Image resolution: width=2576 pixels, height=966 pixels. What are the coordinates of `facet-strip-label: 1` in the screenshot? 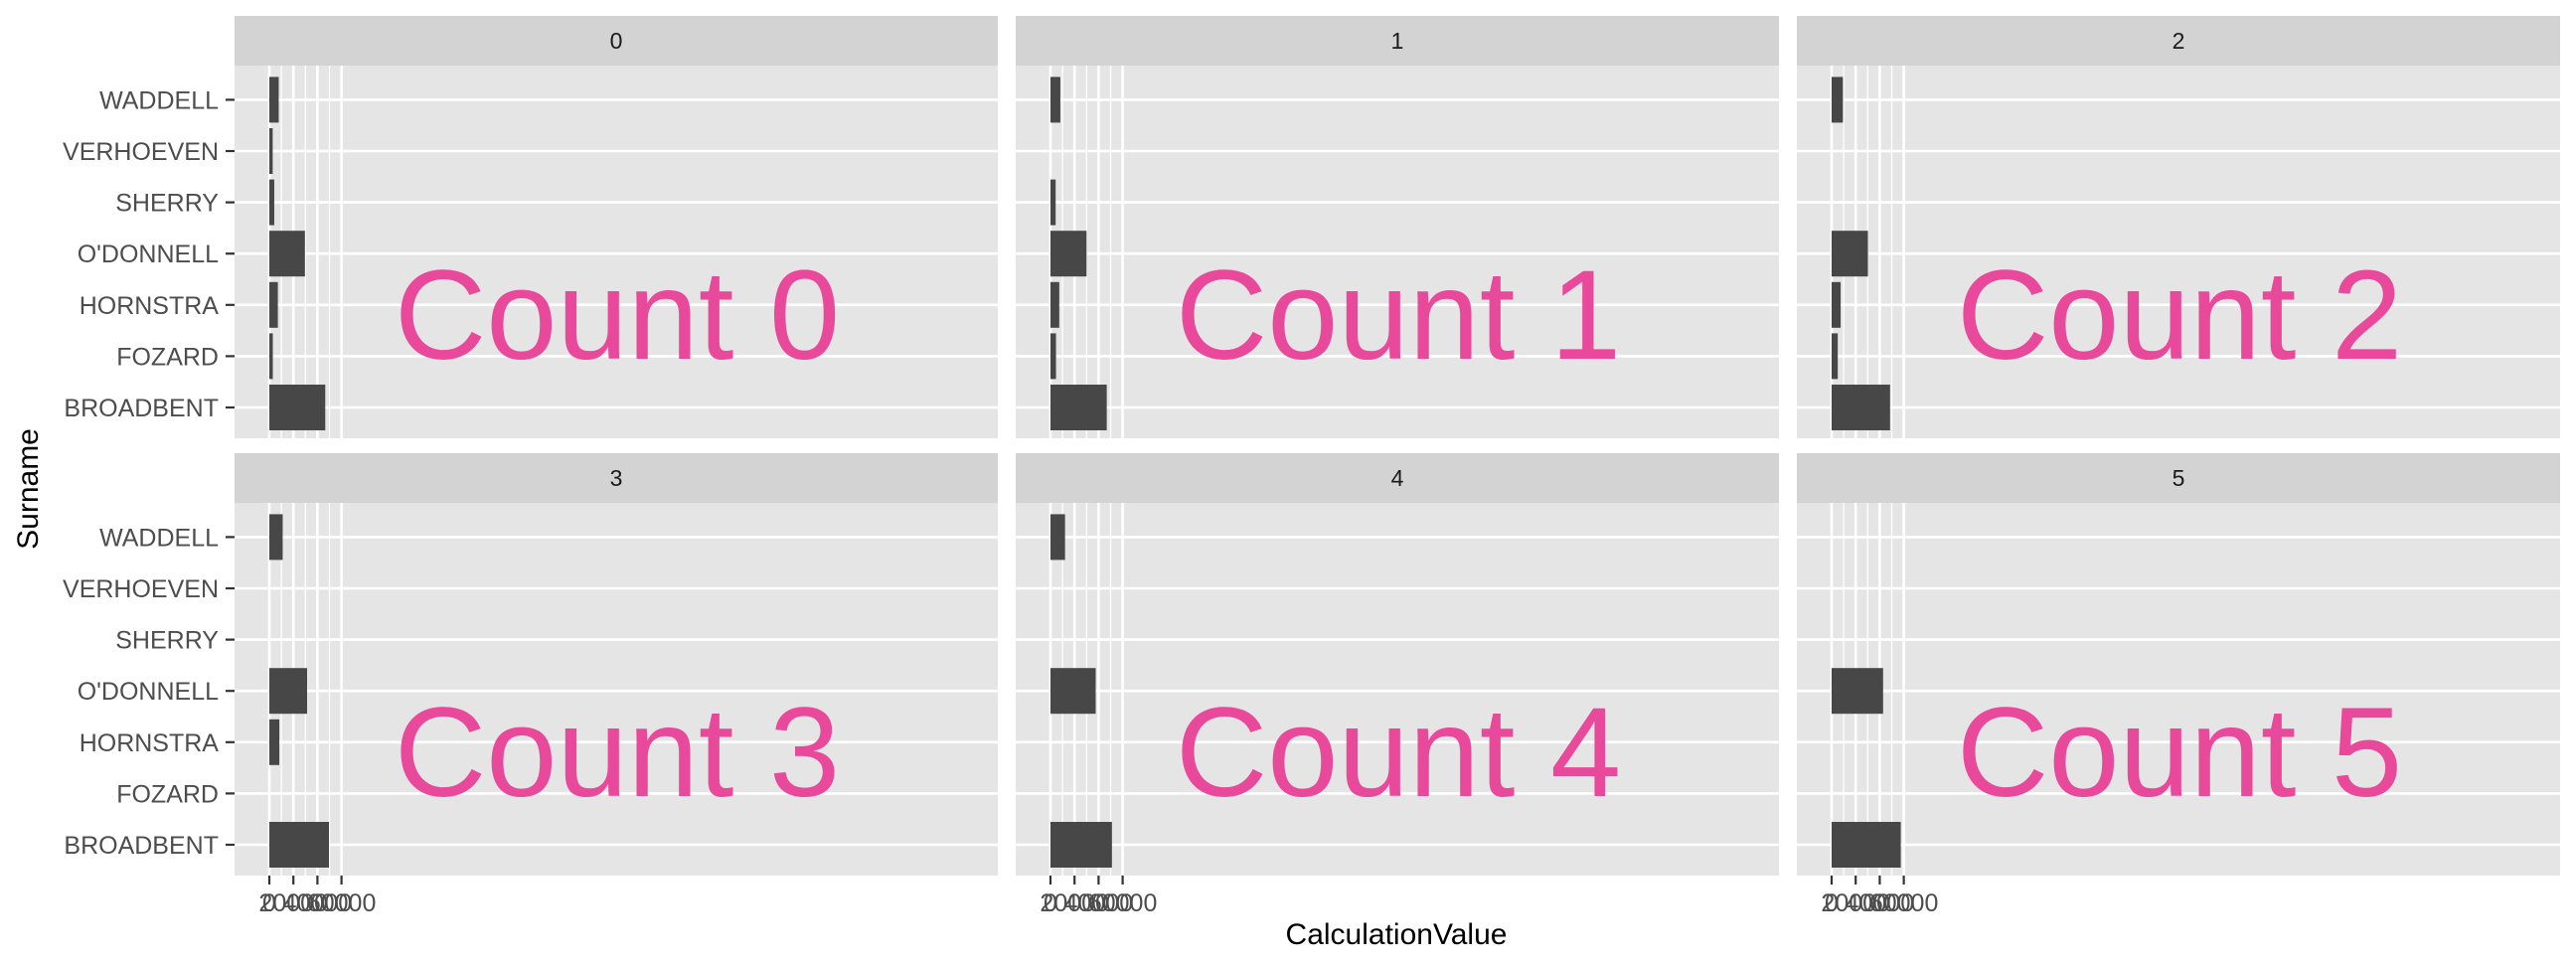 It's located at (1397, 41).